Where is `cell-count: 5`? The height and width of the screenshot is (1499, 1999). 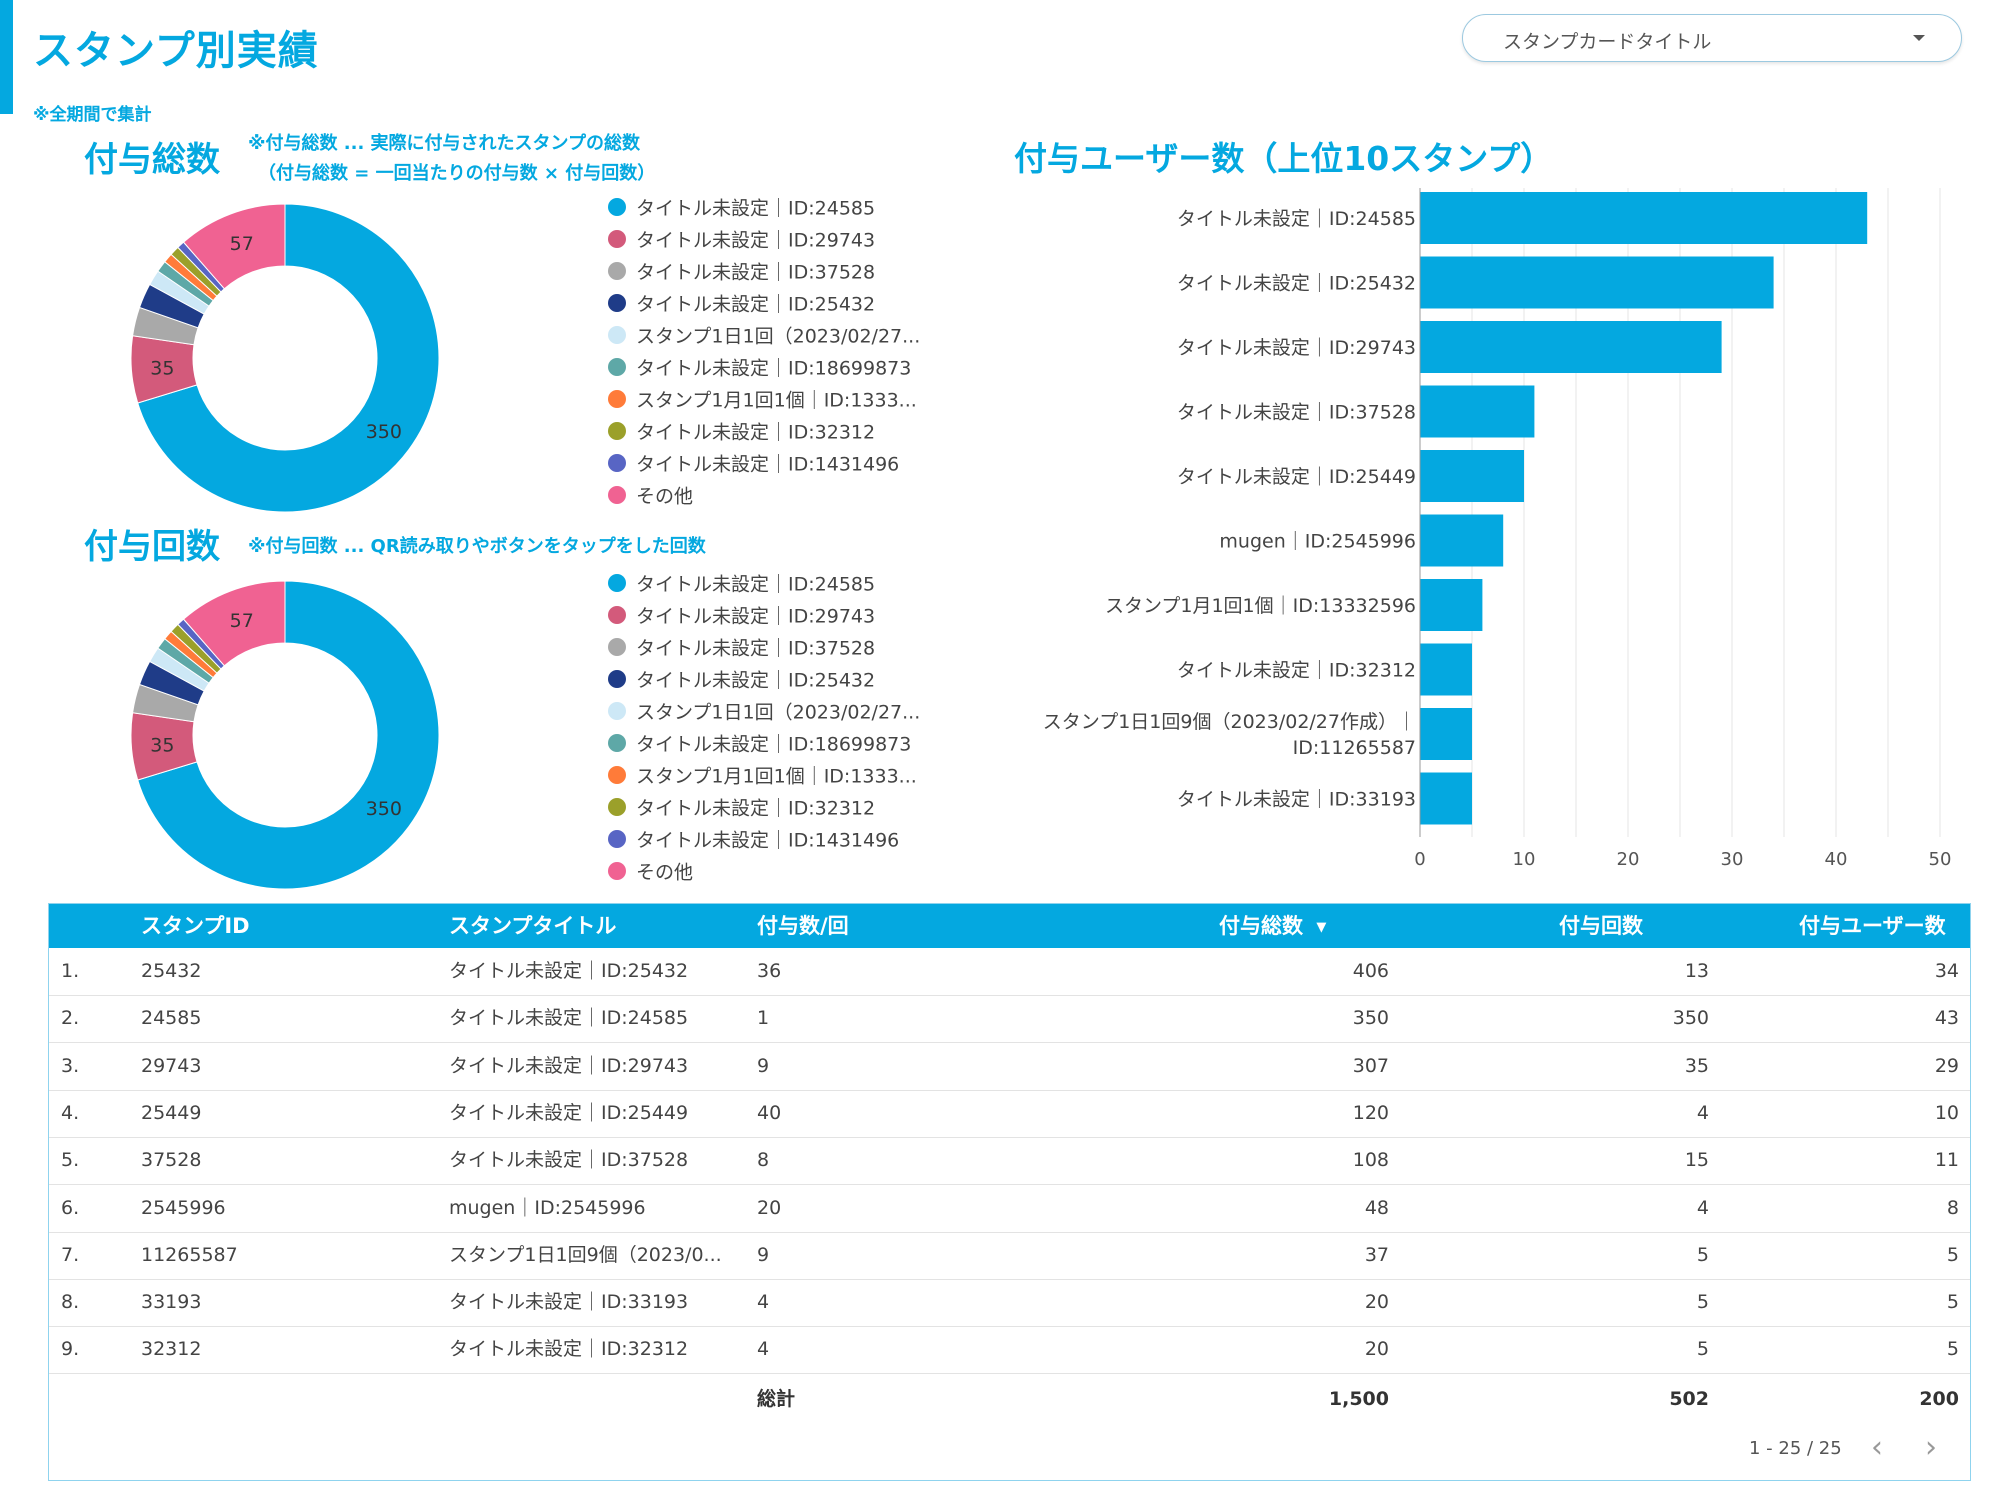
cell-count: 5 is located at coordinates (1702, 1302).